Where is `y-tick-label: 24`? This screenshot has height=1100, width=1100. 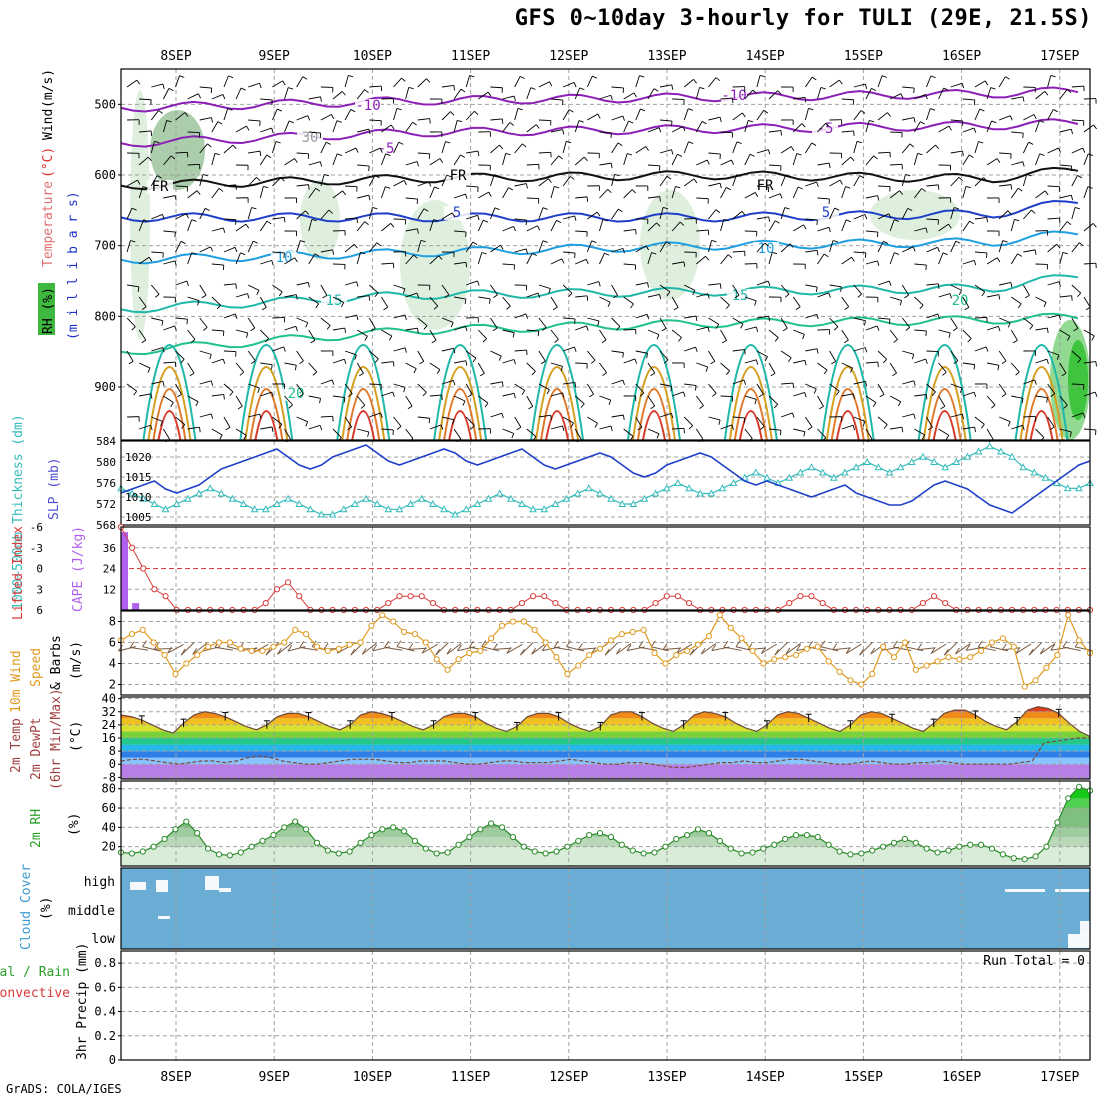 y-tick-label: 24 is located at coordinates (109, 725).